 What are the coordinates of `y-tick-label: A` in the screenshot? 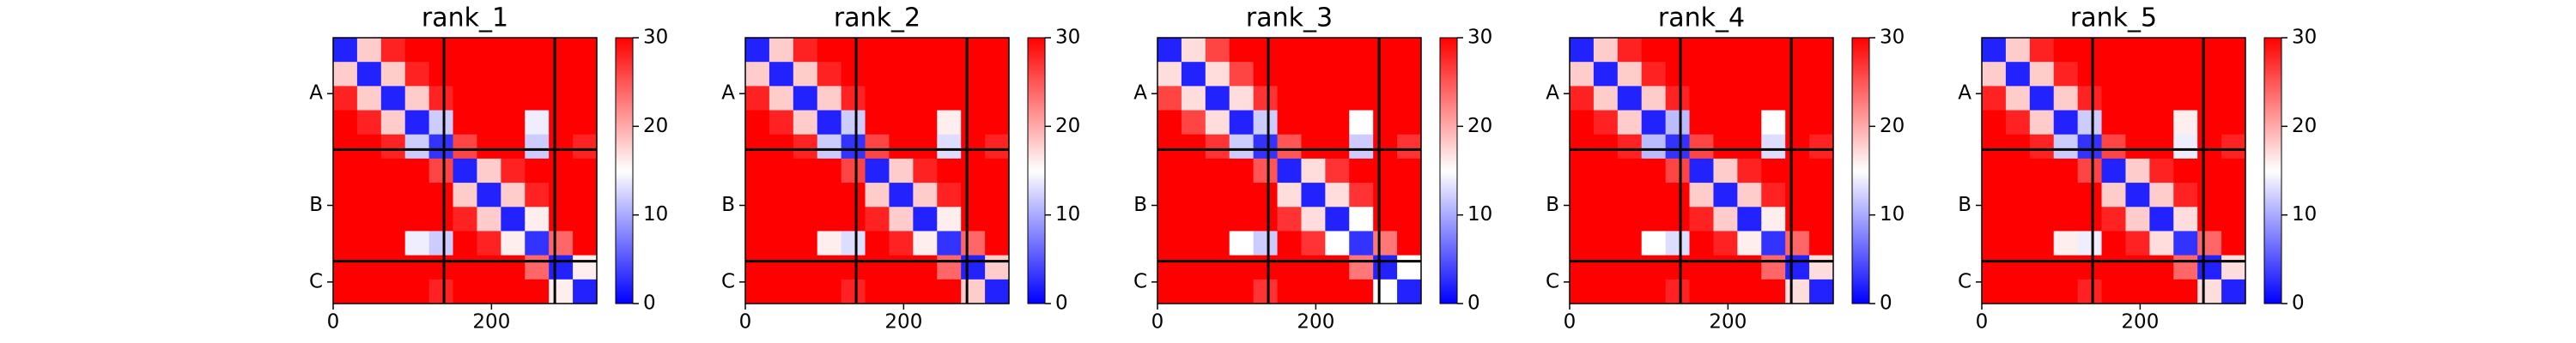 It's located at (728, 93).